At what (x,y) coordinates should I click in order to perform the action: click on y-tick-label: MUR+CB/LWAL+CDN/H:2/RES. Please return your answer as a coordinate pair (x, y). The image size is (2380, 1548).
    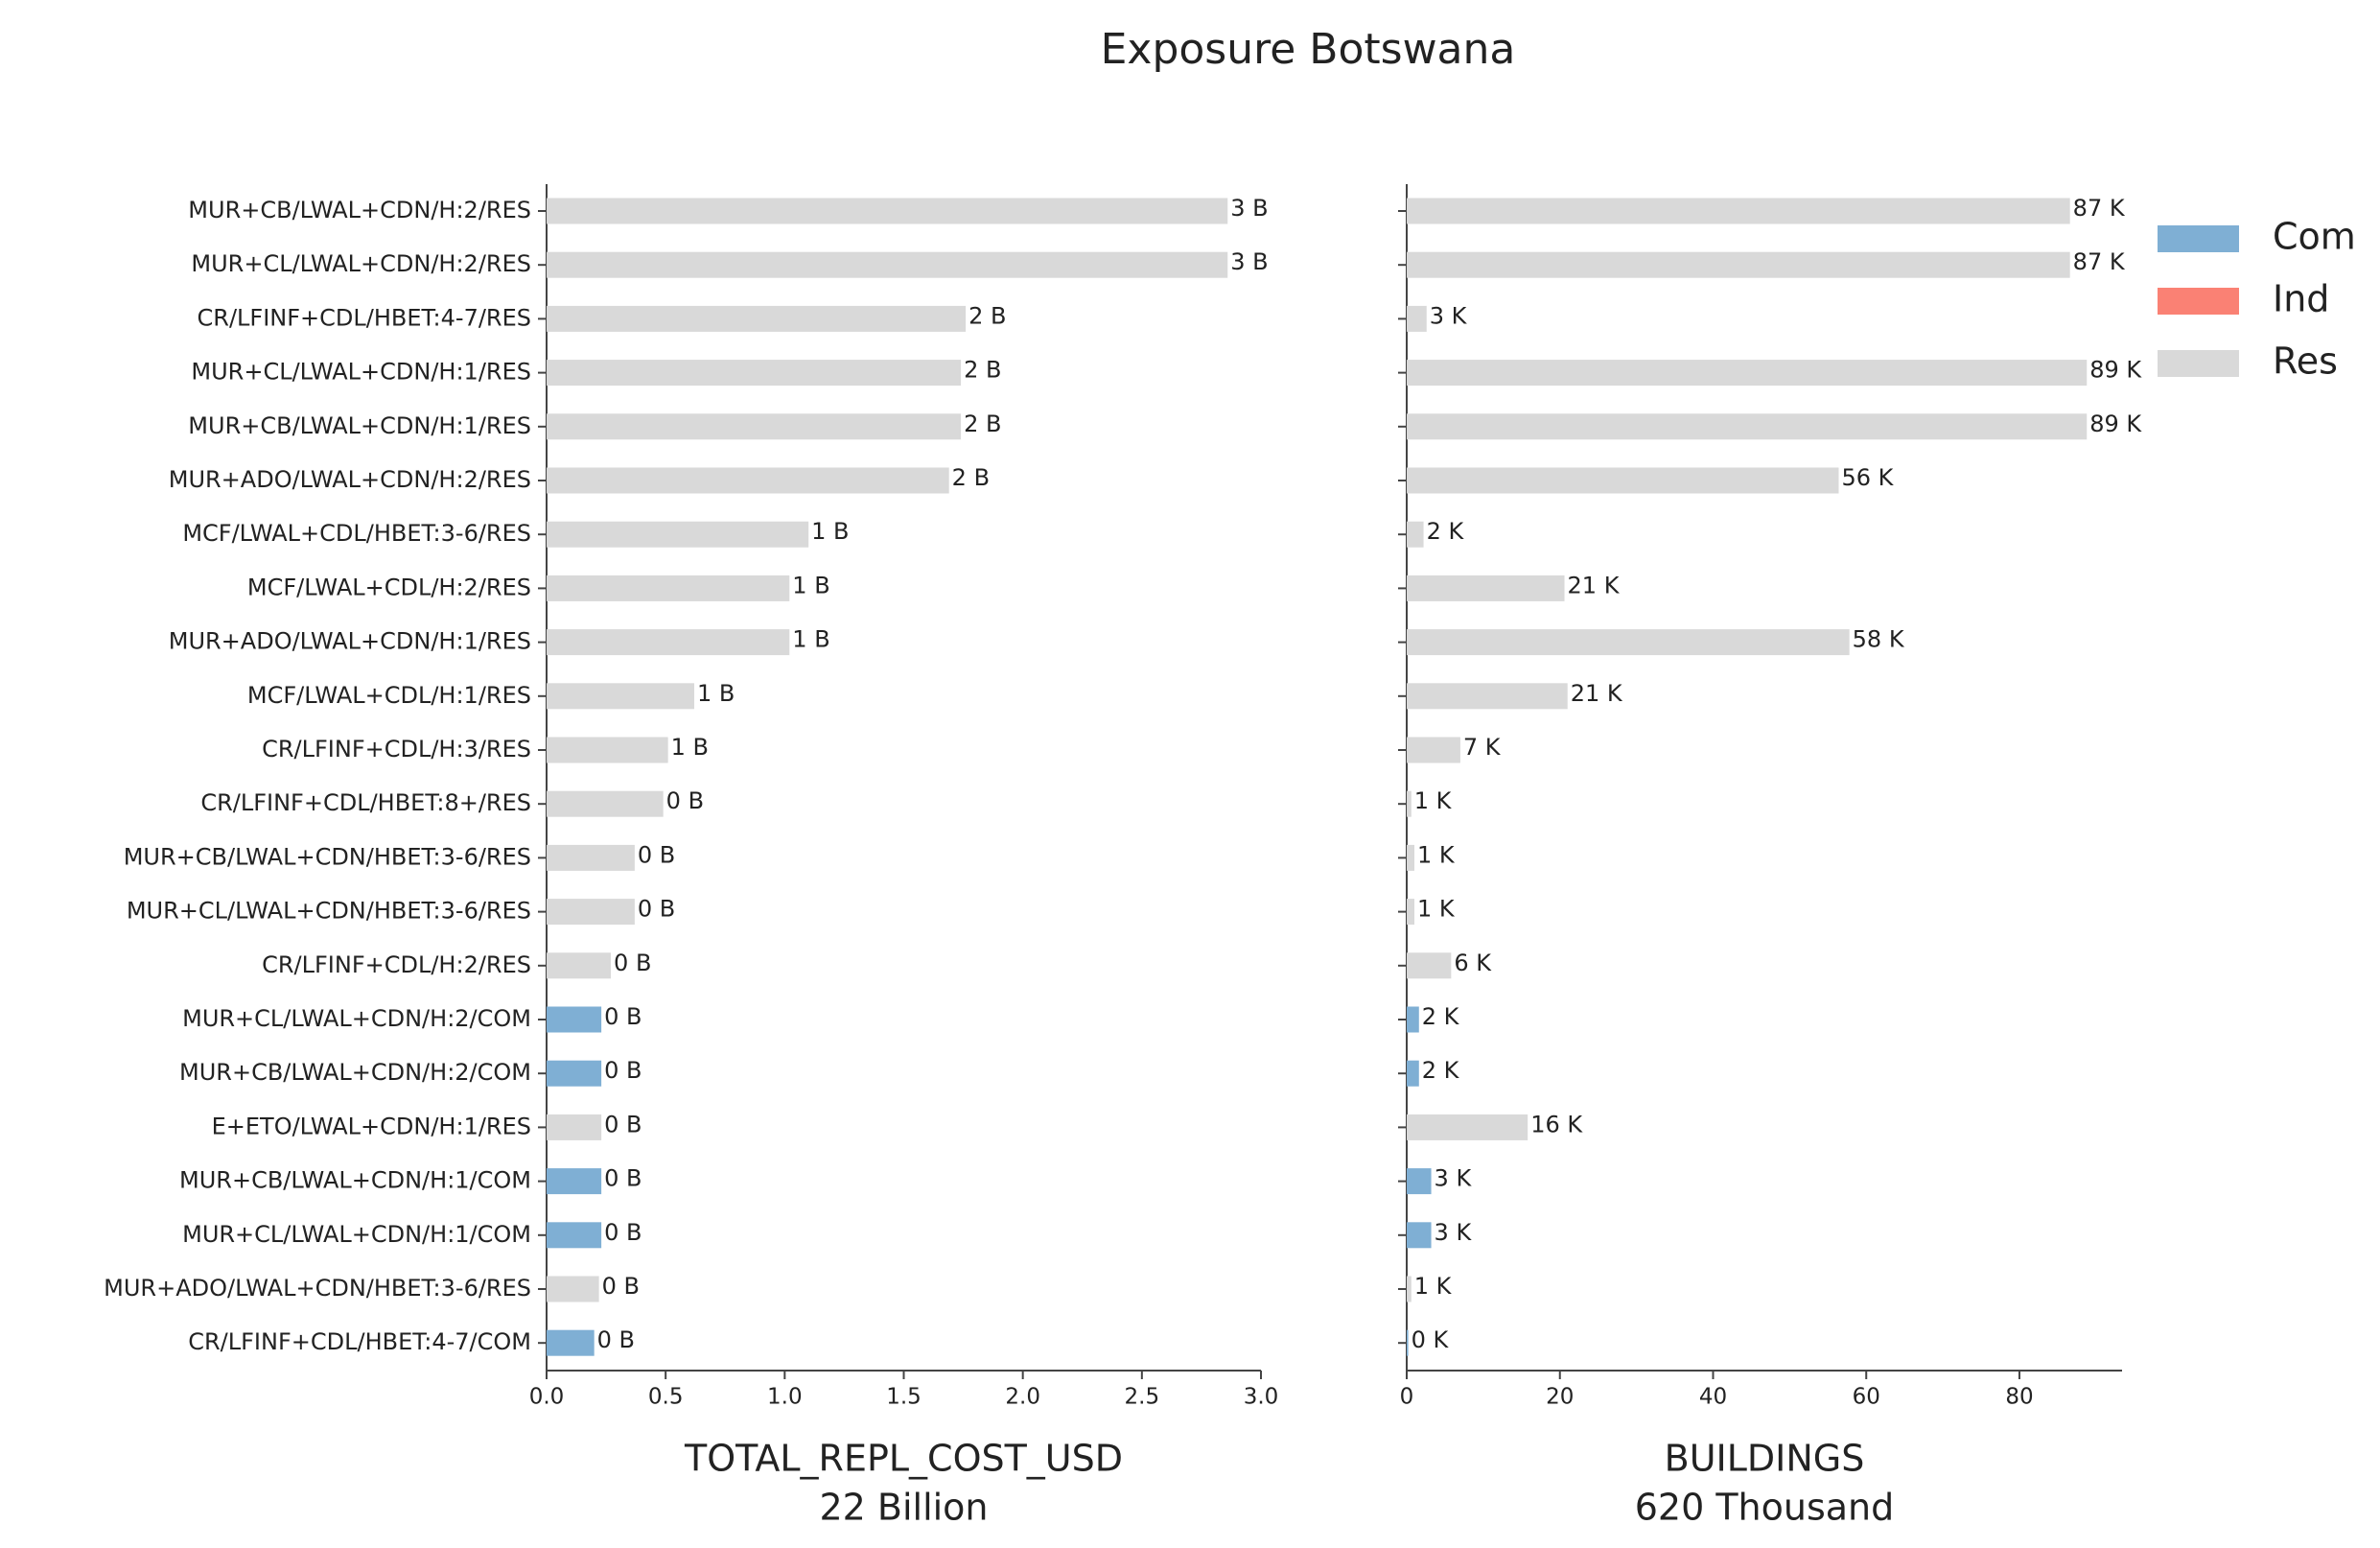
    Looking at the image, I should click on (359, 210).